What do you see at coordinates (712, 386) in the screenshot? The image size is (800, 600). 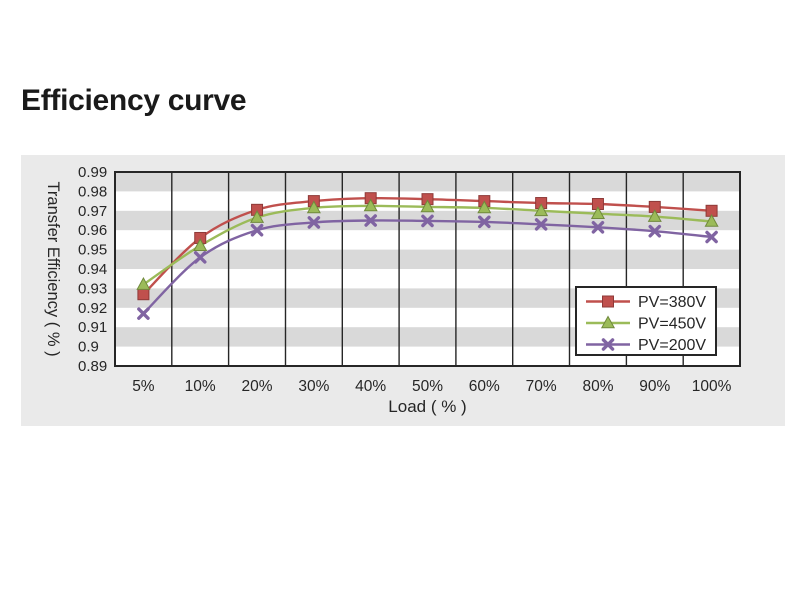 I see `x-axis-tick-label: 100%` at bounding box center [712, 386].